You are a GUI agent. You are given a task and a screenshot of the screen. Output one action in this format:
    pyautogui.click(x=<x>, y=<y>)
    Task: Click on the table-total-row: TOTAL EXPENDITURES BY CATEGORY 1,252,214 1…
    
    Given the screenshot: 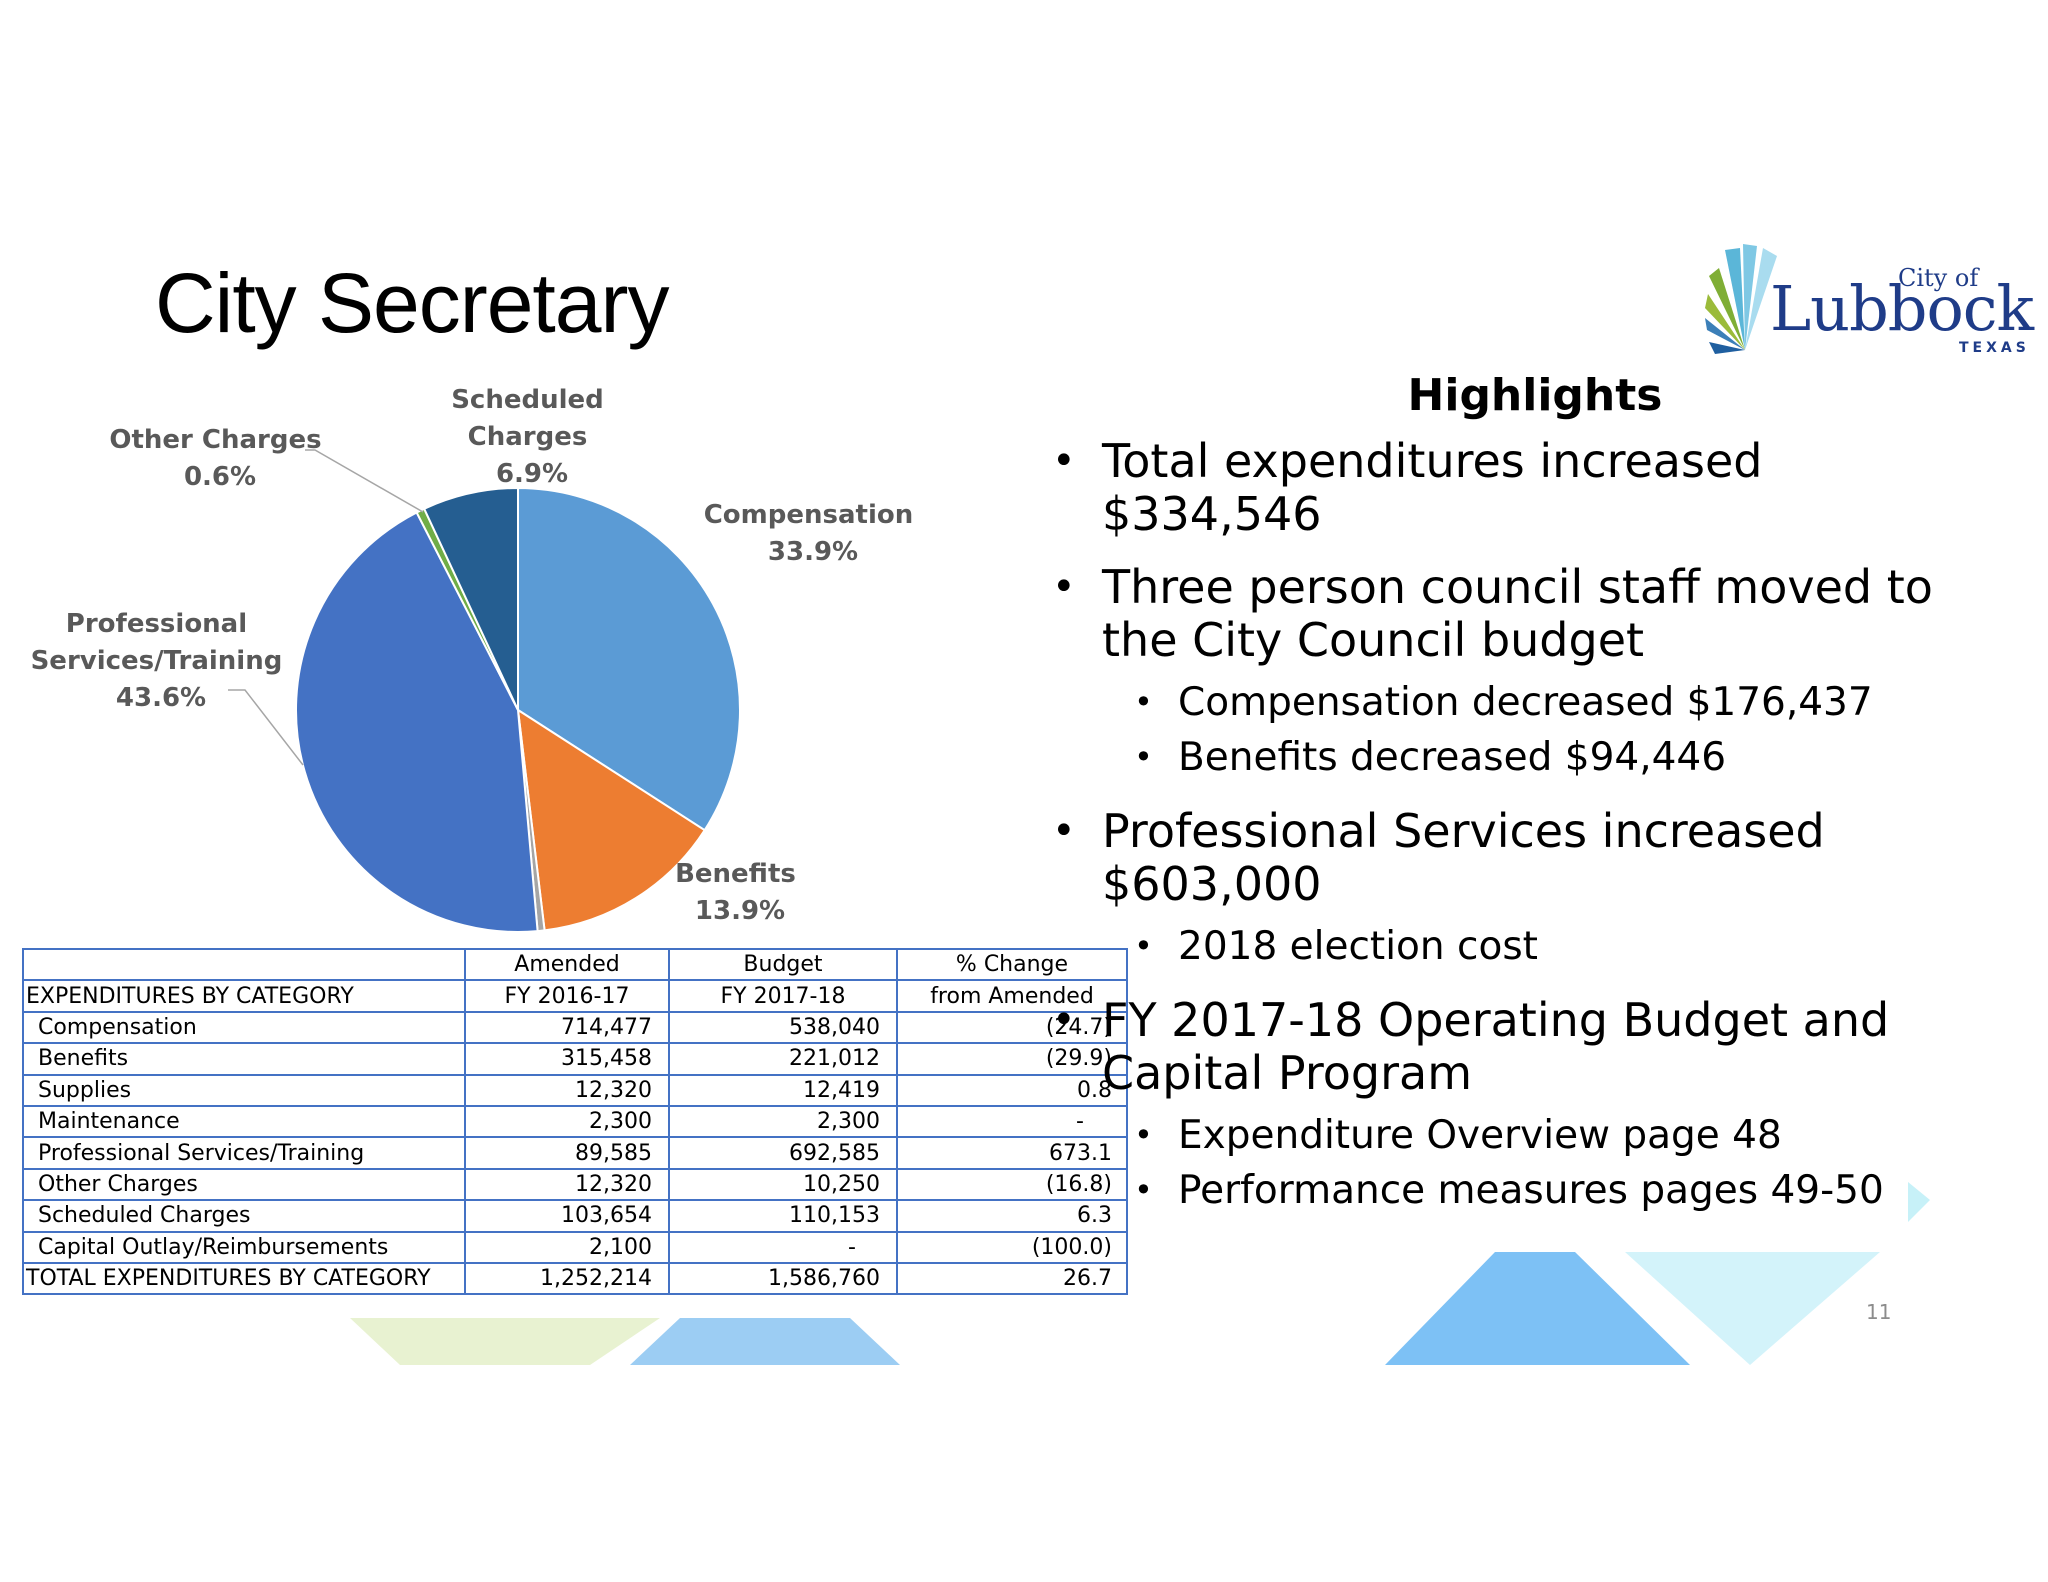 What is the action you would take?
    pyautogui.click(x=575, y=1278)
    